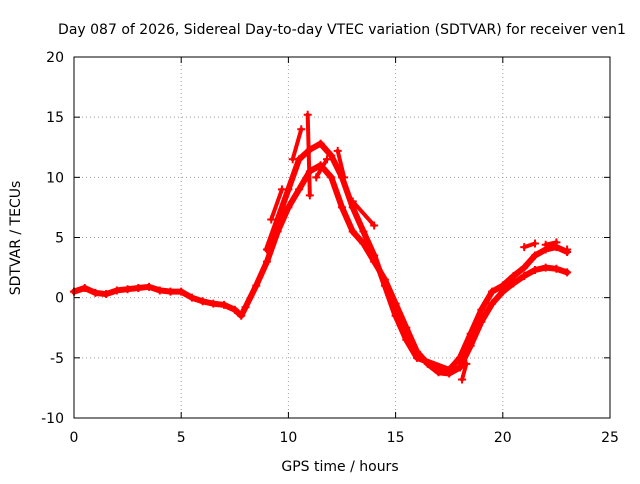  What do you see at coordinates (288, 438) in the screenshot?
I see `x-tick-label: 10` at bounding box center [288, 438].